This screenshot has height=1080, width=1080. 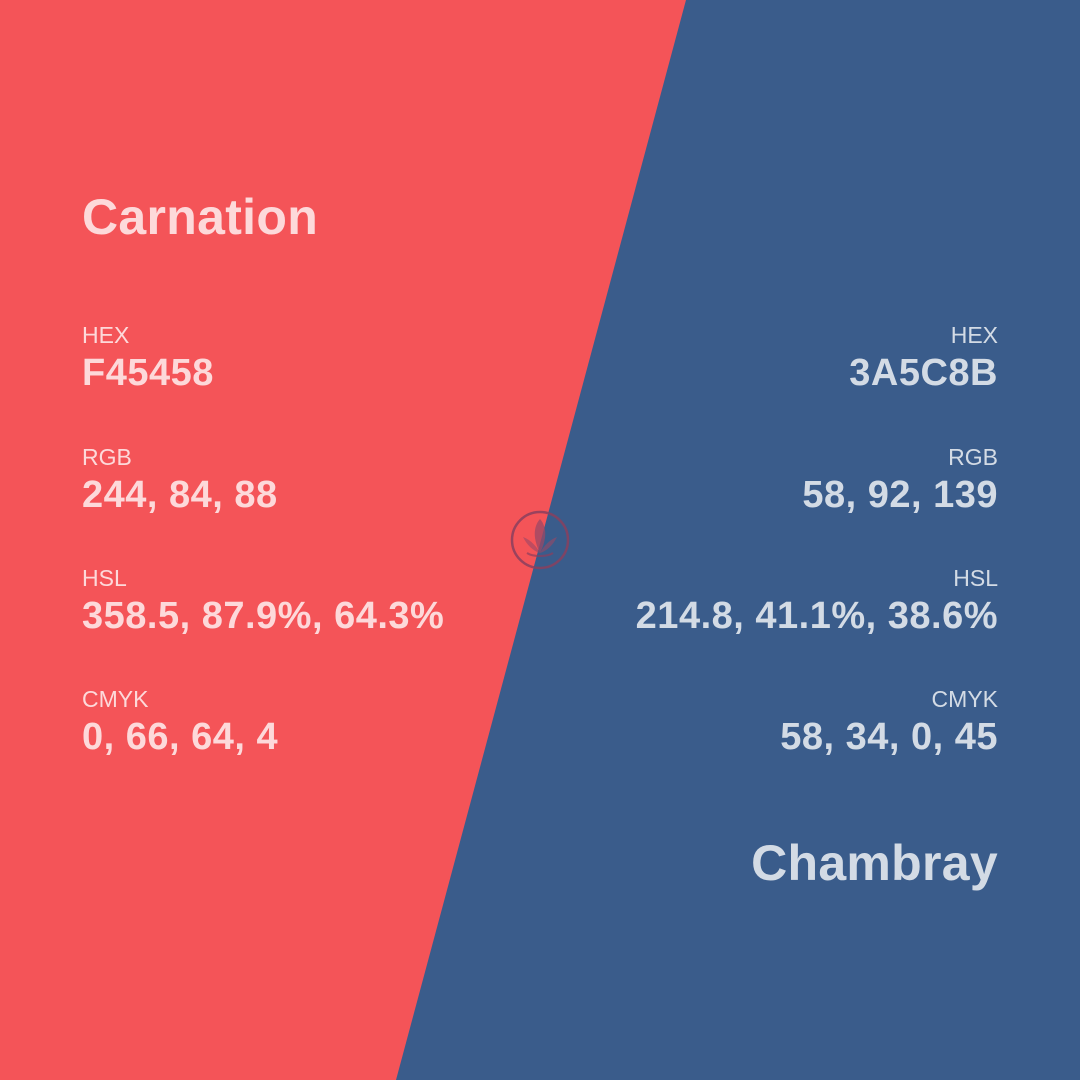 I want to click on left-hex-value: F45458, so click(x=148, y=373).